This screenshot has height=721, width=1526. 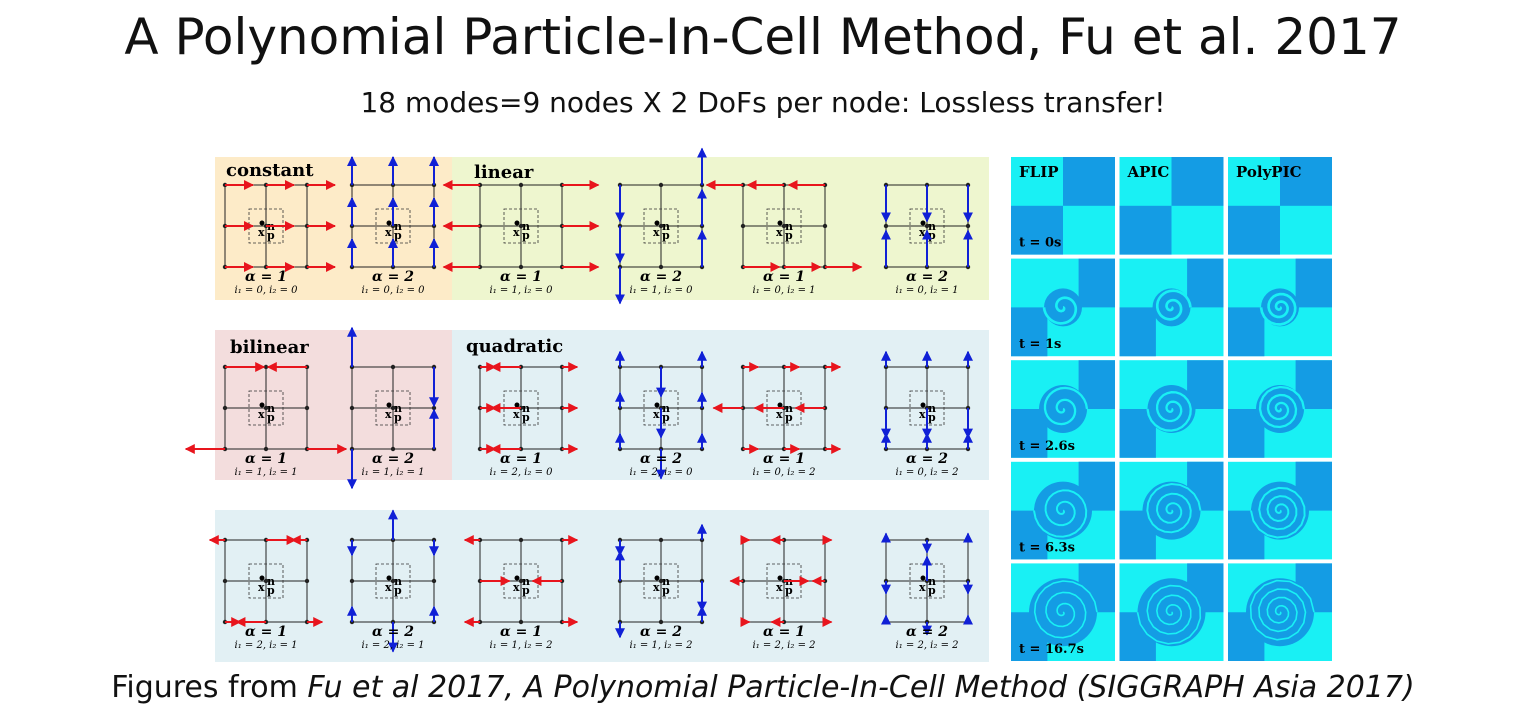 What do you see at coordinates (209, 687) in the screenshot?
I see `caption-prefix: Figures from` at bounding box center [209, 687].